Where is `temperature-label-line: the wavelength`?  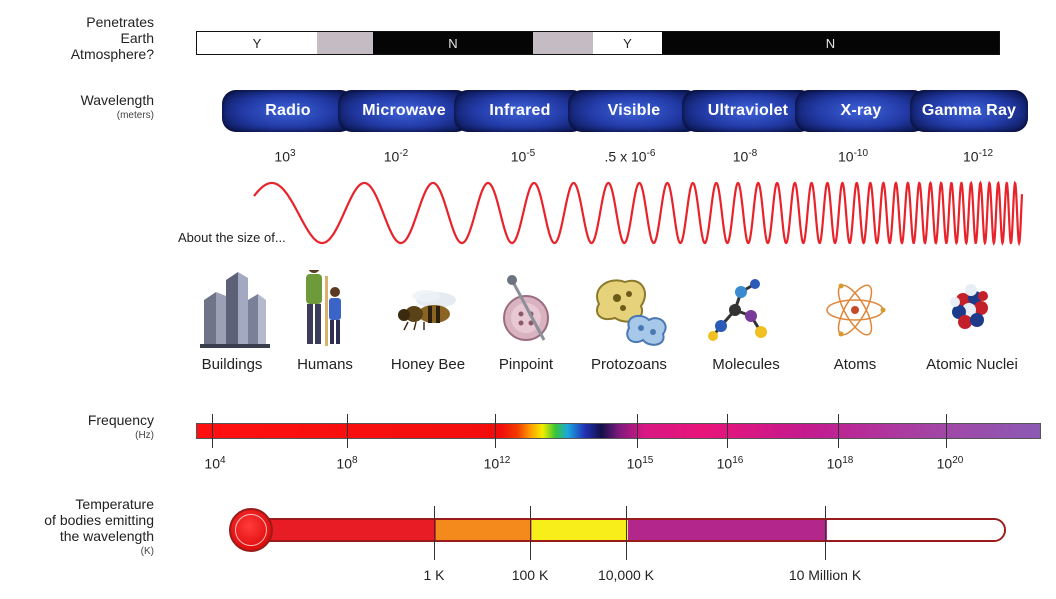 temperature-label-line: the wavelength is located at coordinates (106, 536).